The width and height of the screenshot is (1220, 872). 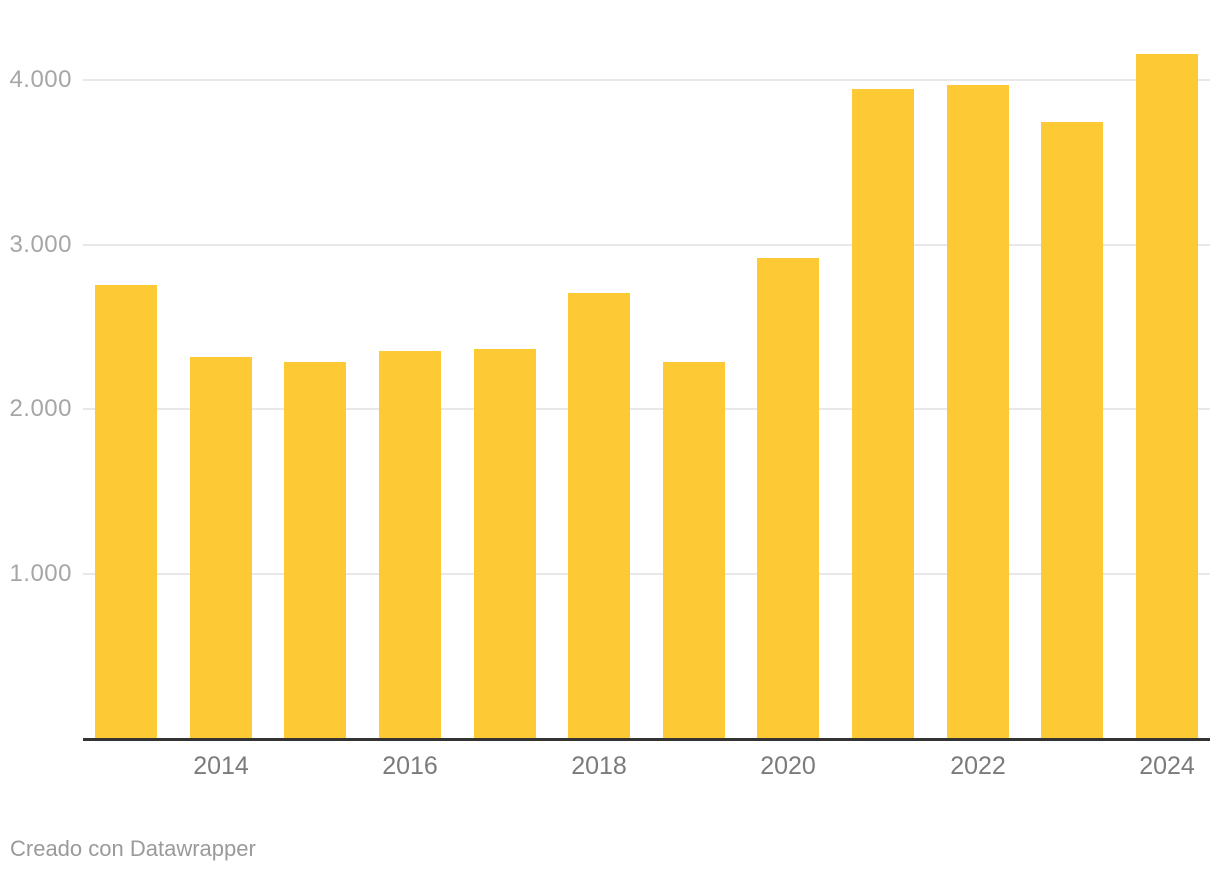 I want to click on x-axis-line, so click(x=646, y=739).